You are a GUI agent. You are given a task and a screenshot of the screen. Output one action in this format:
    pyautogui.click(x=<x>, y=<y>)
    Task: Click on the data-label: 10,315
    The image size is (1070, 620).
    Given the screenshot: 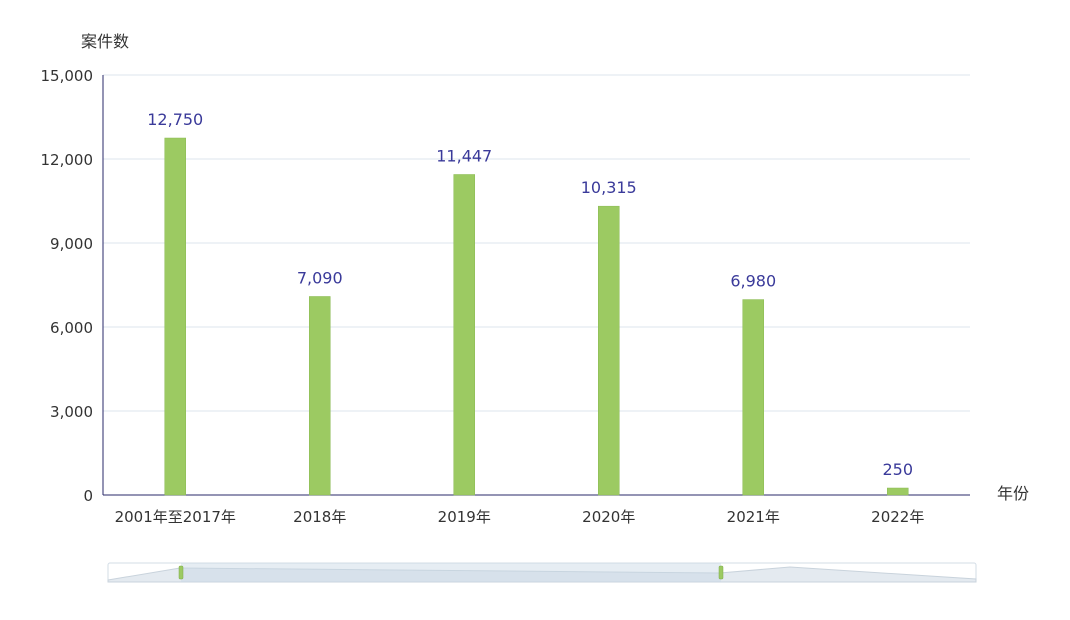 What is the action you would take?
    pyautogui.click(x=609, y=187)
    